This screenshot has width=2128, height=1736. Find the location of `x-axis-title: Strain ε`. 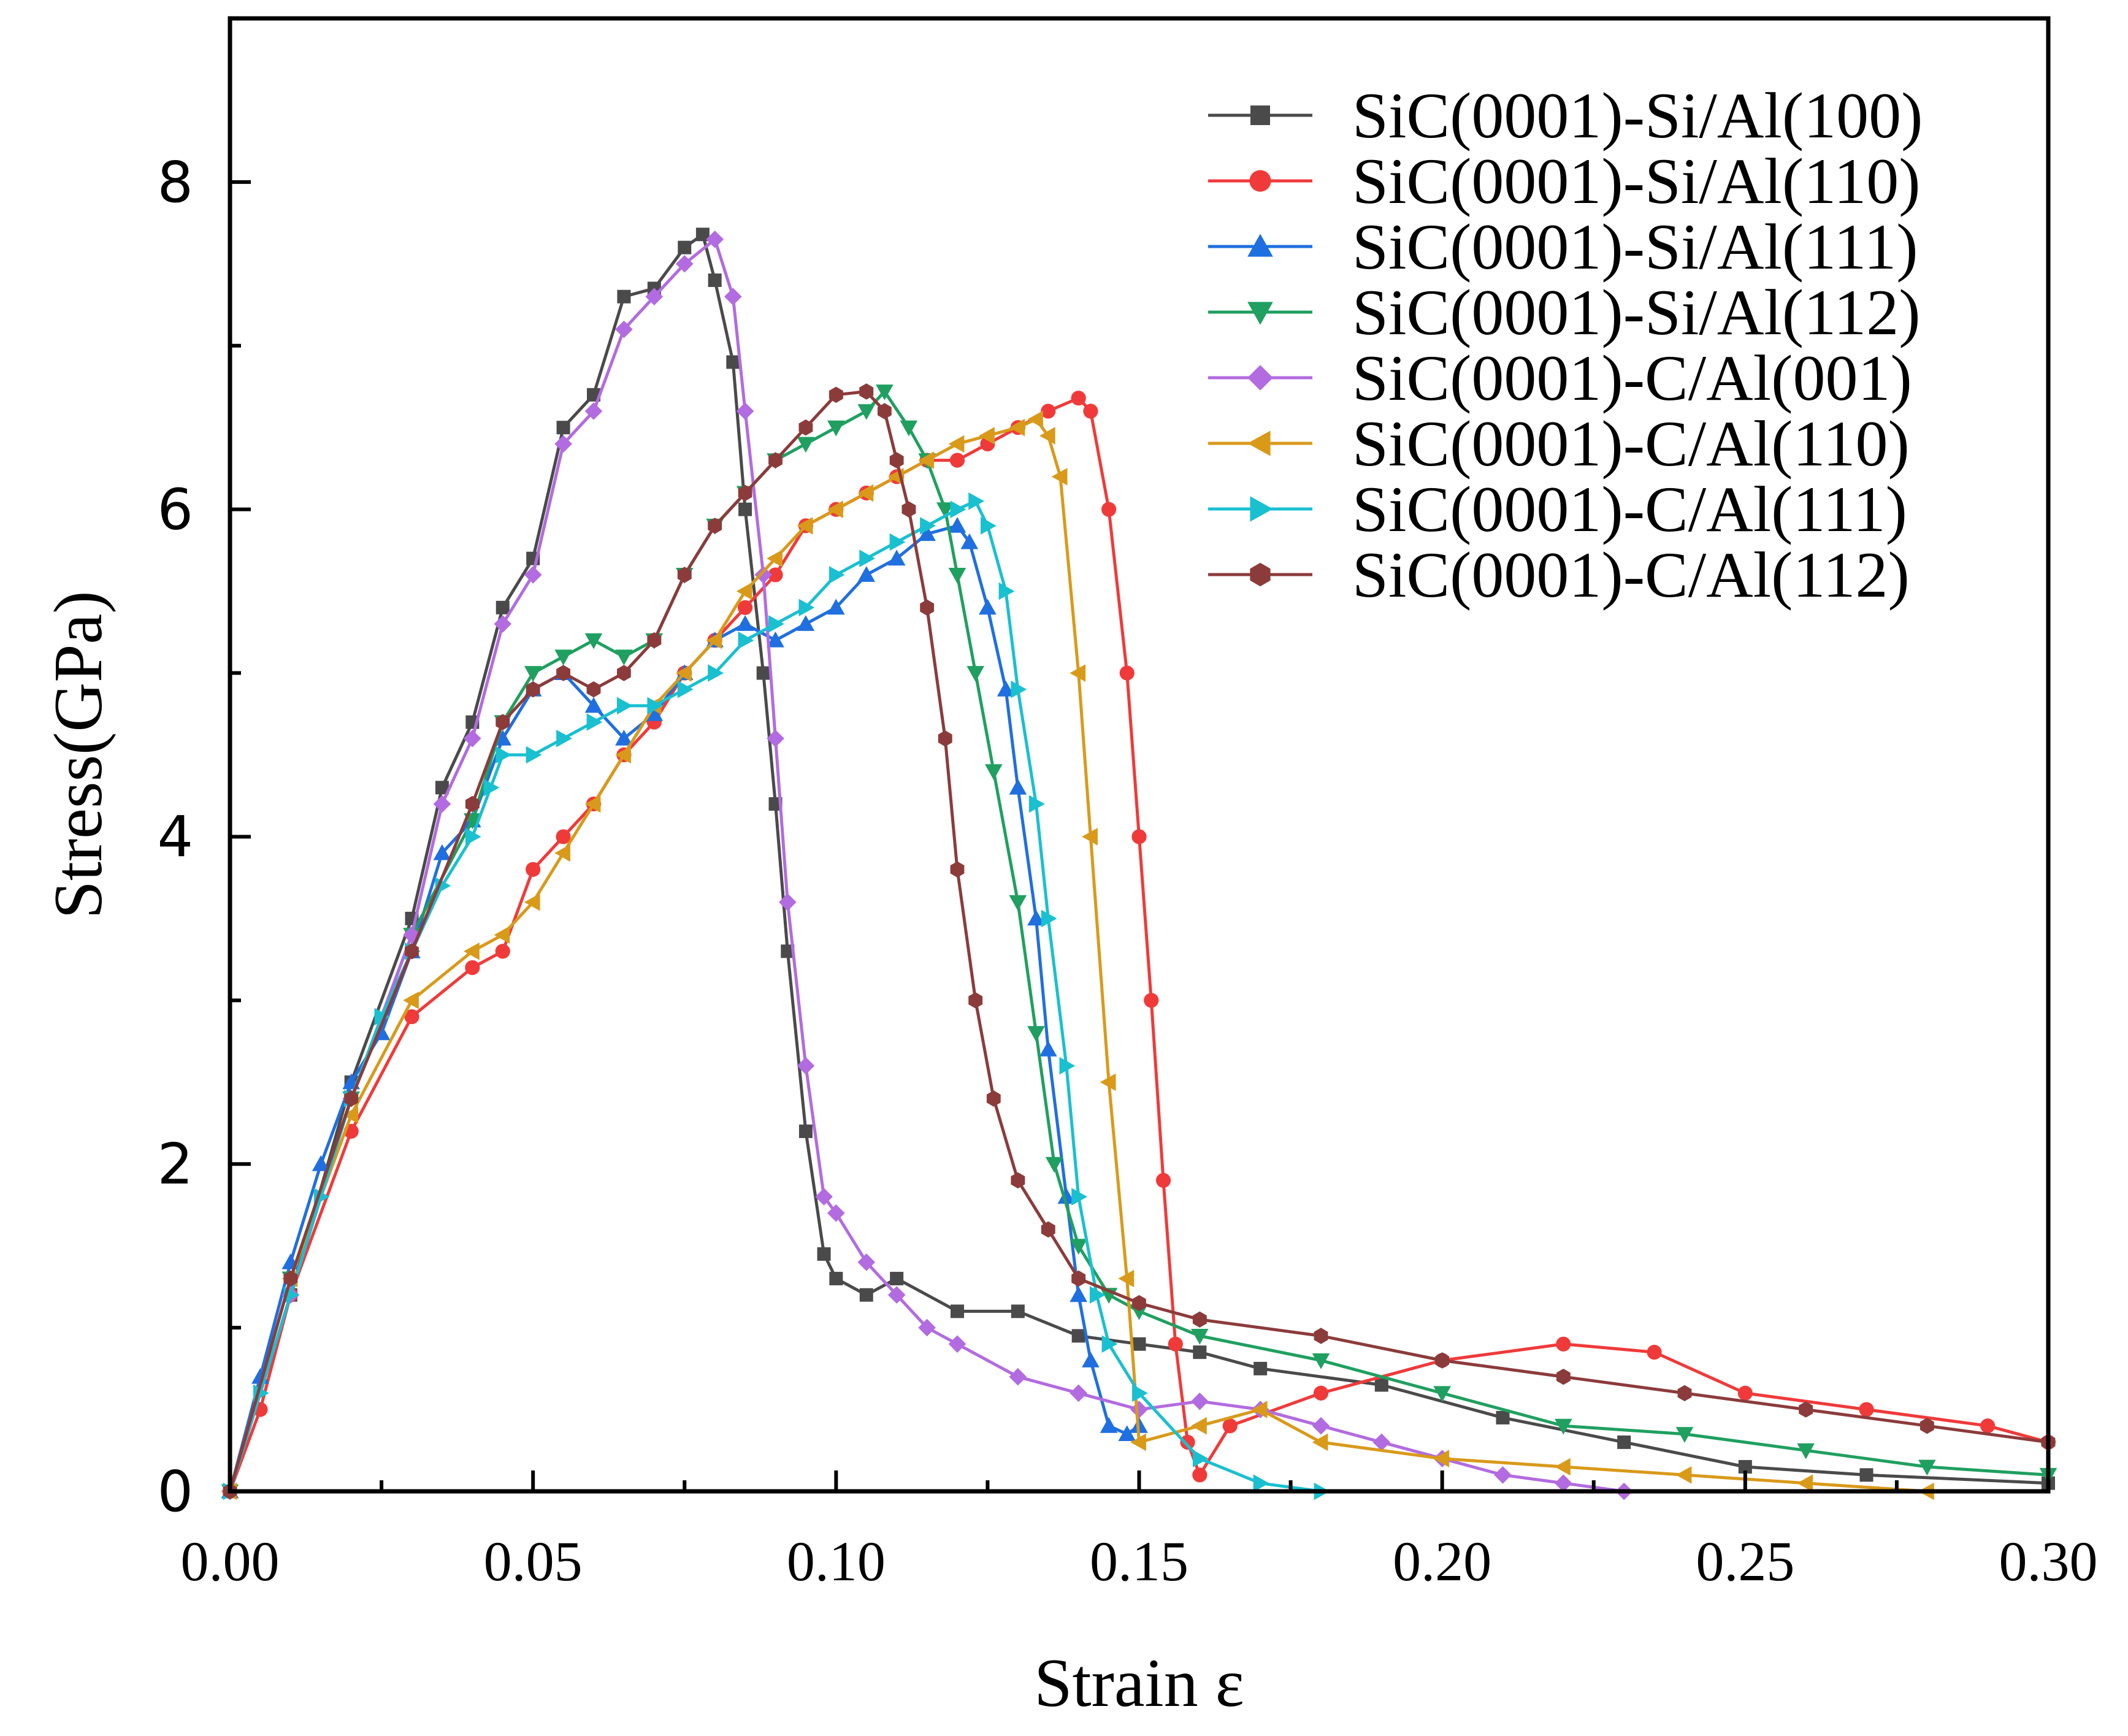

x-axis-title: Strain ε is located at coordinates (1139, 1683).